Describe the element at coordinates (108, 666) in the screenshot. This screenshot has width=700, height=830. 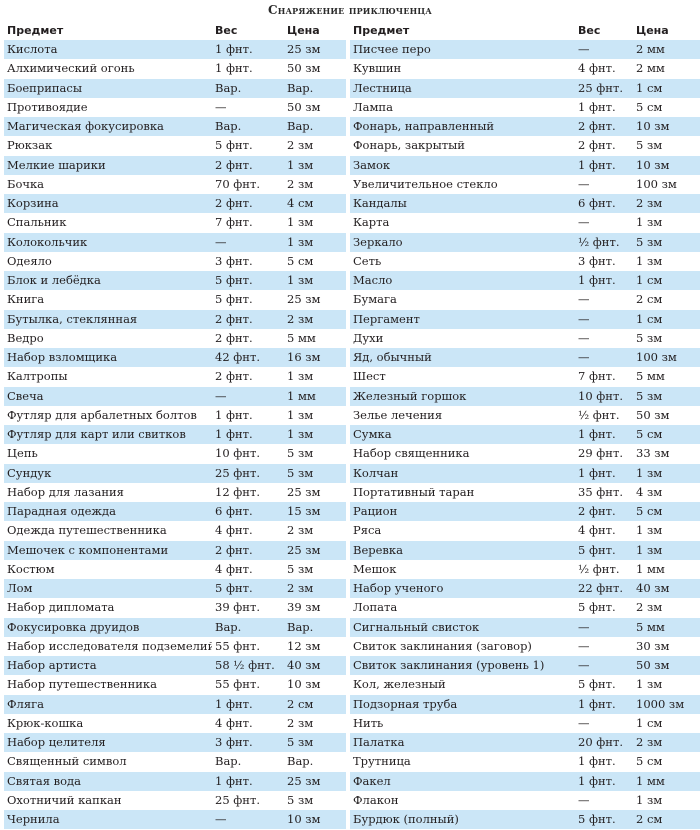
I see `left-item-cell: Набор артиста` at that location.